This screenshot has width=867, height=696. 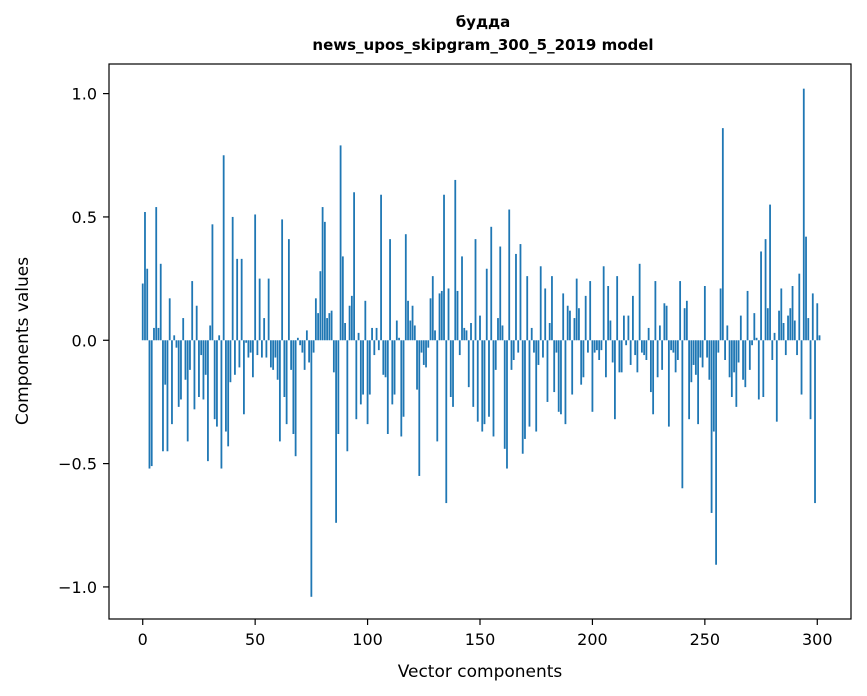 What do you see at coordinates (143, 639) in the screenshot?
I see `x-tick-label: 0` at bounding box center [143, 639].